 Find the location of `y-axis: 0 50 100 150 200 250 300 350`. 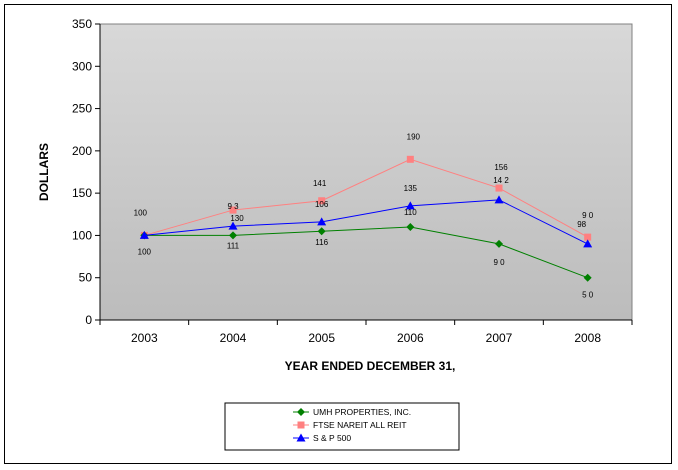

y-axis: 0 50 100 150 200 250 300 350 is located at coordinates (86, 172).